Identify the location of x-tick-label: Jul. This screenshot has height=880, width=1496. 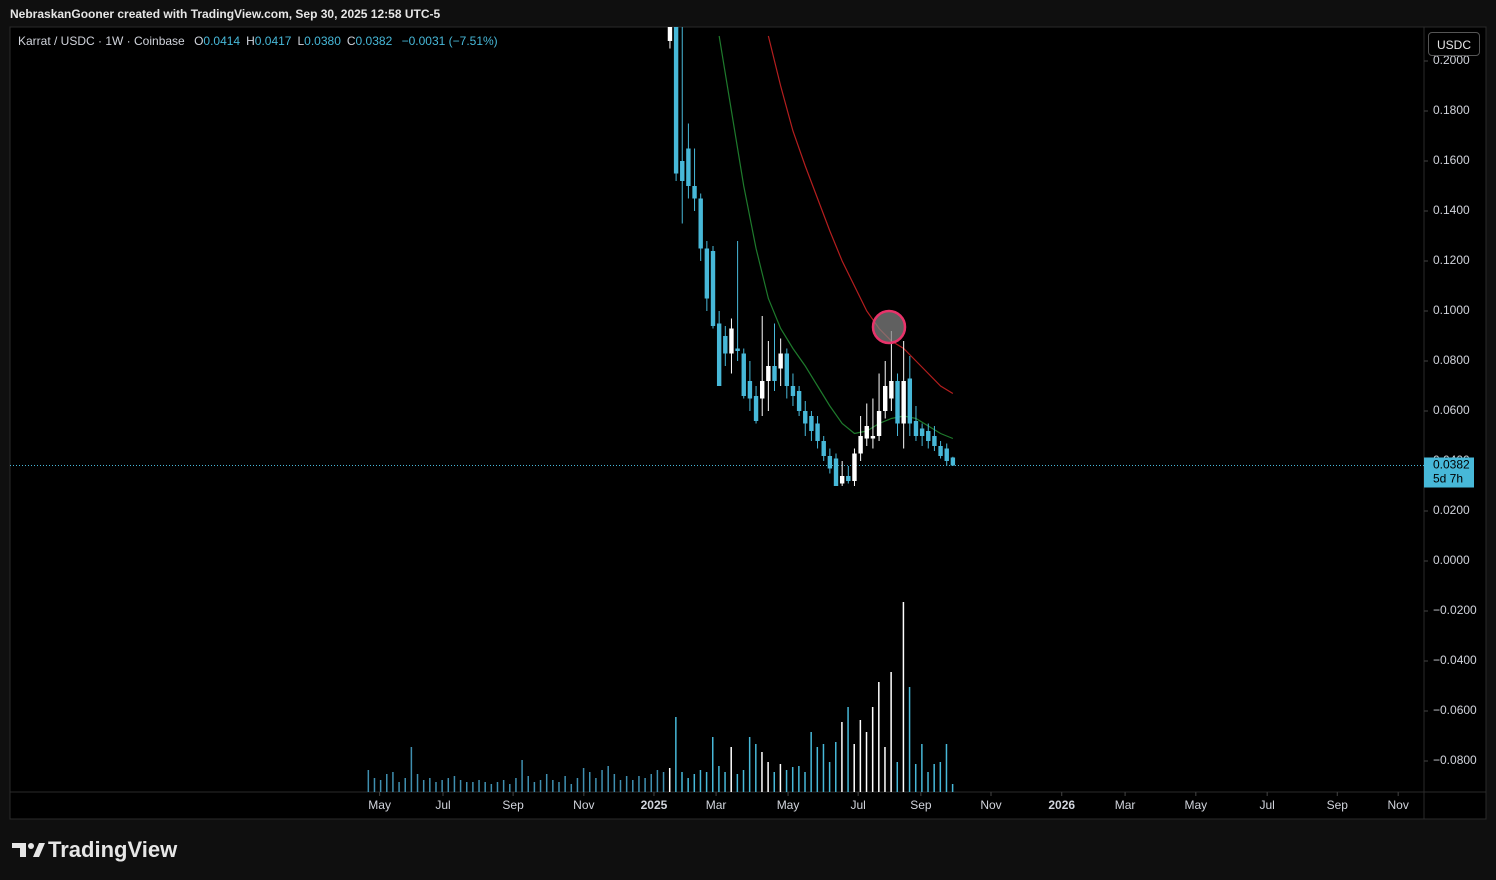
(1266, 805).